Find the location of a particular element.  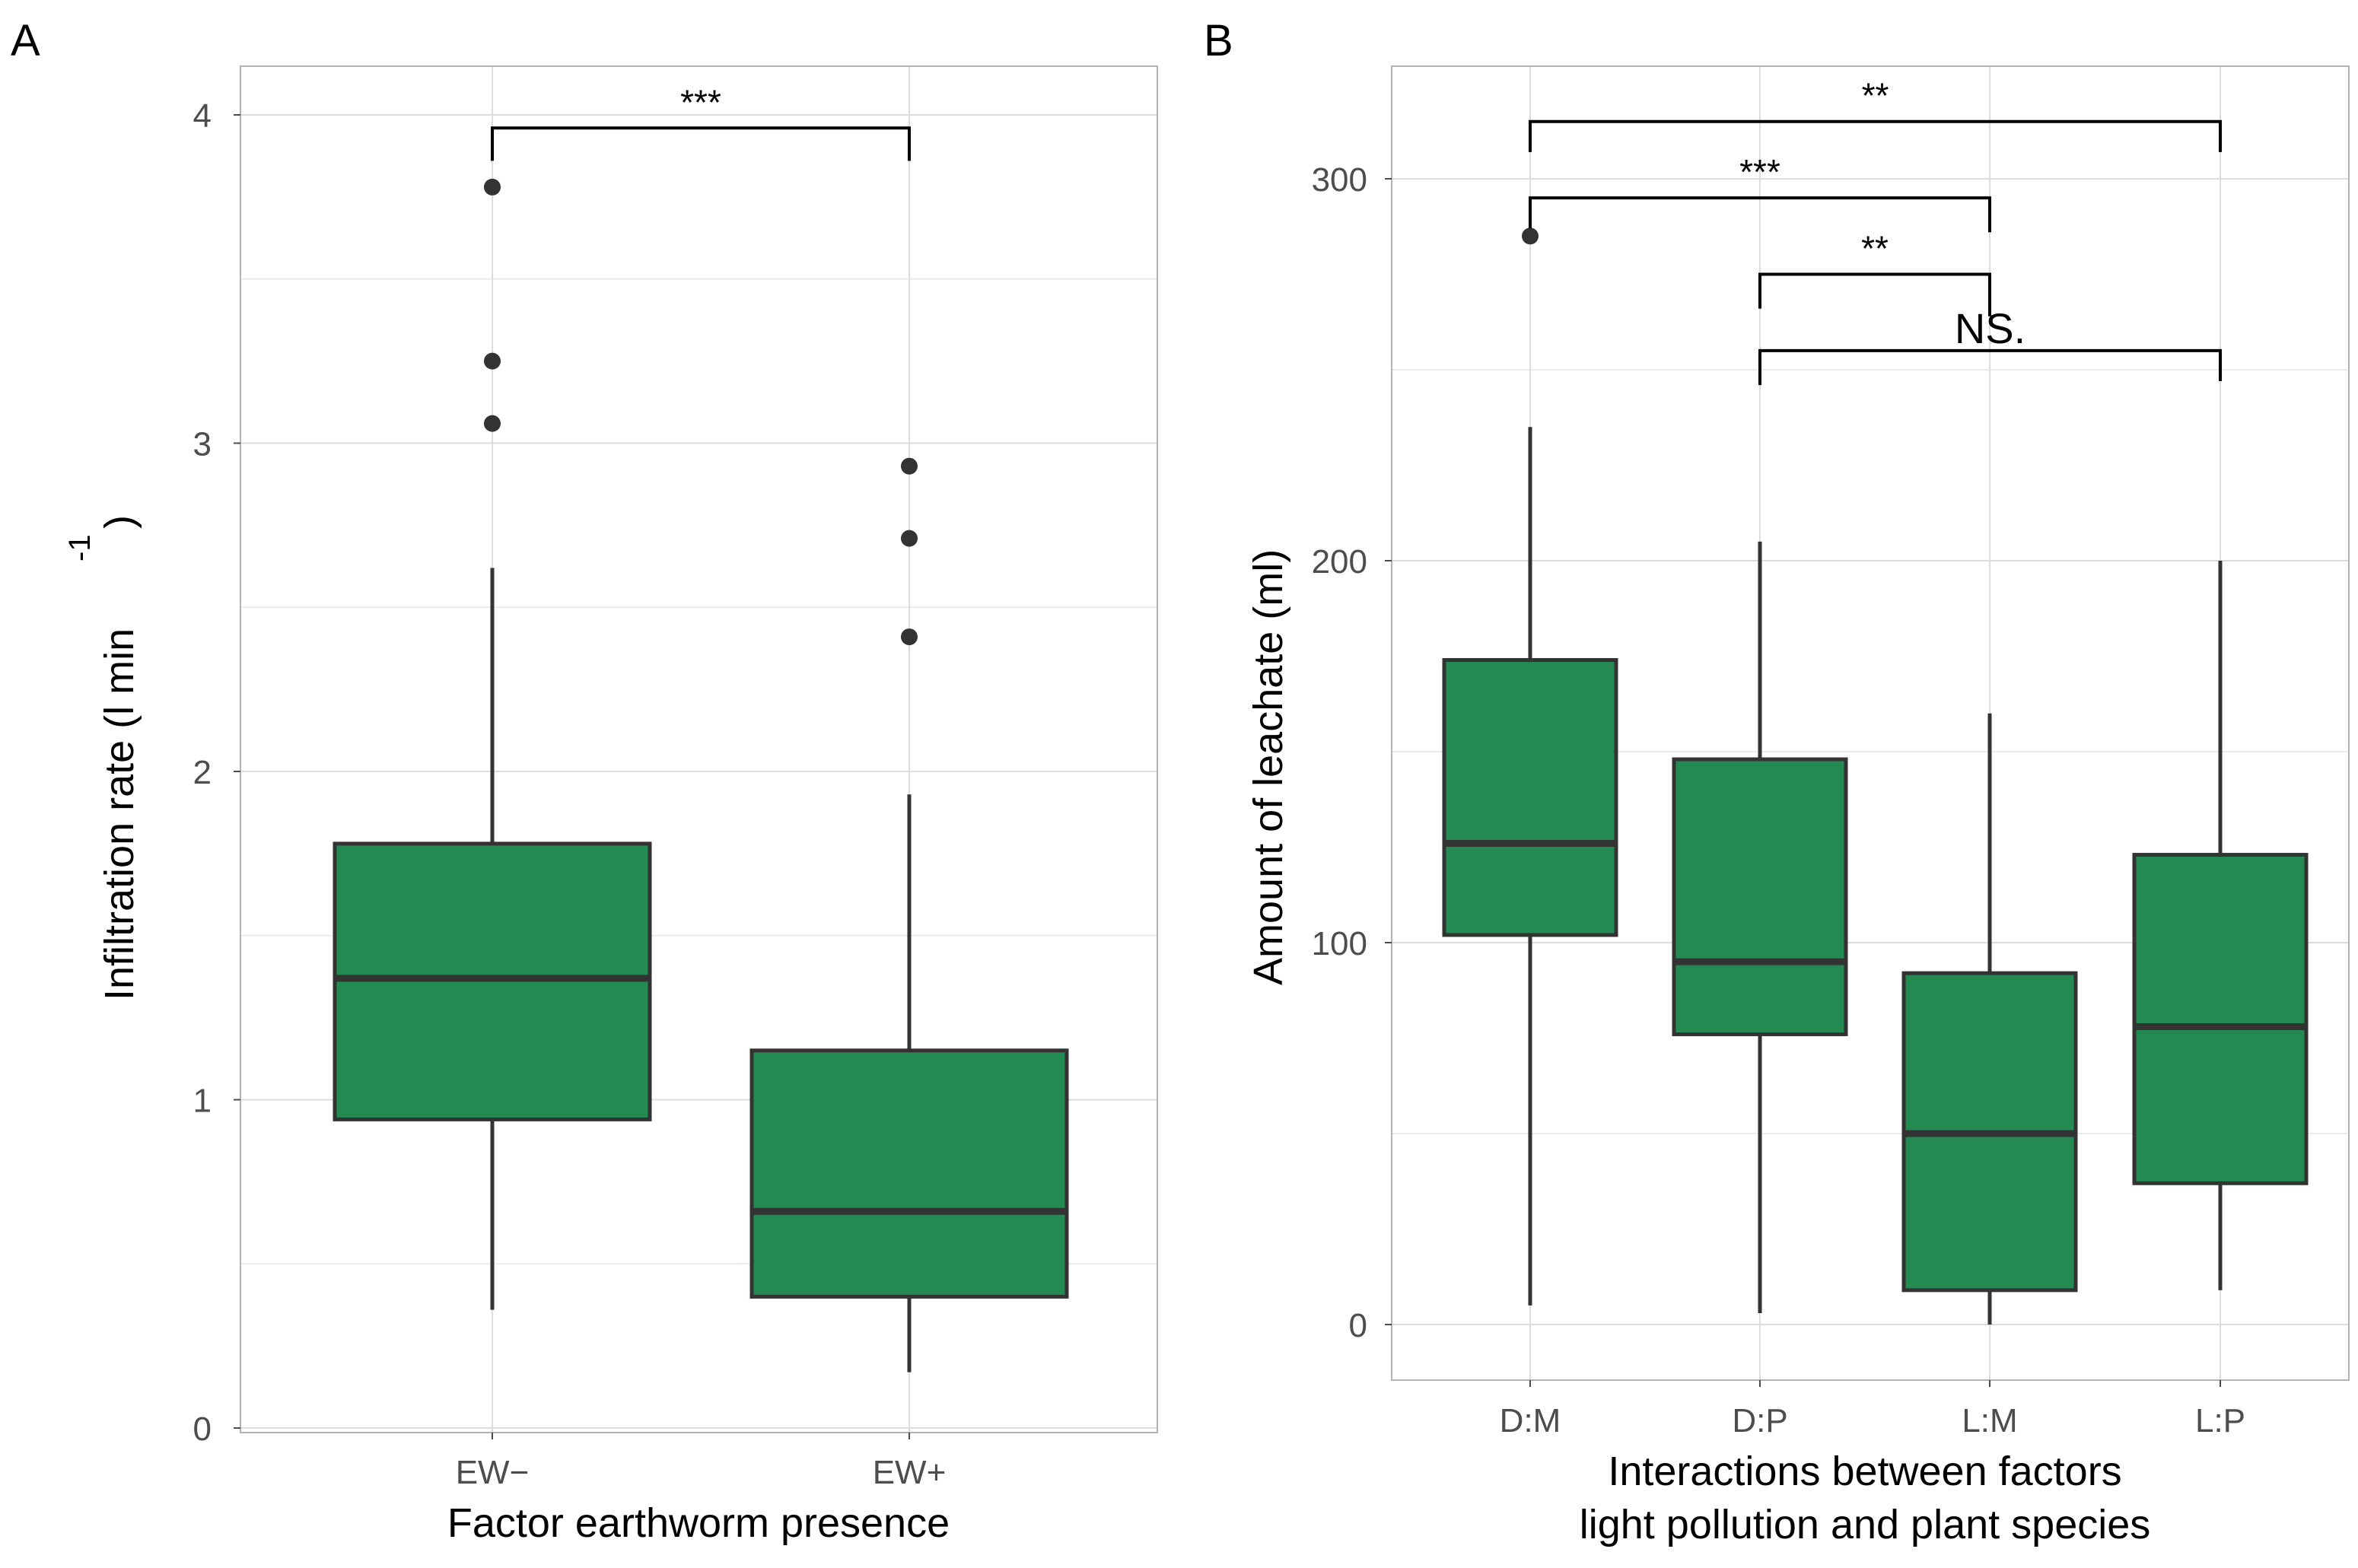

panel-b-label: B is located at coordinates (1218, 40).